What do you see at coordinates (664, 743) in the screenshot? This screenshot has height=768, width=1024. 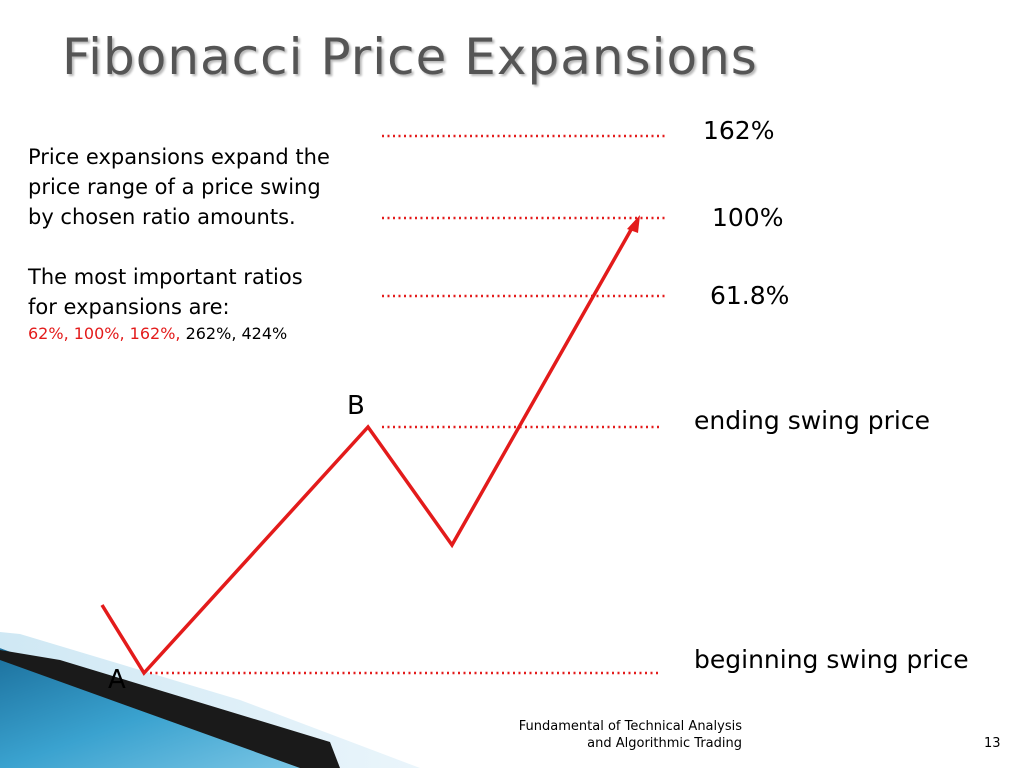 I see `footer-line-2: and Algorithmic Trading` at bounding box center [664, 743].